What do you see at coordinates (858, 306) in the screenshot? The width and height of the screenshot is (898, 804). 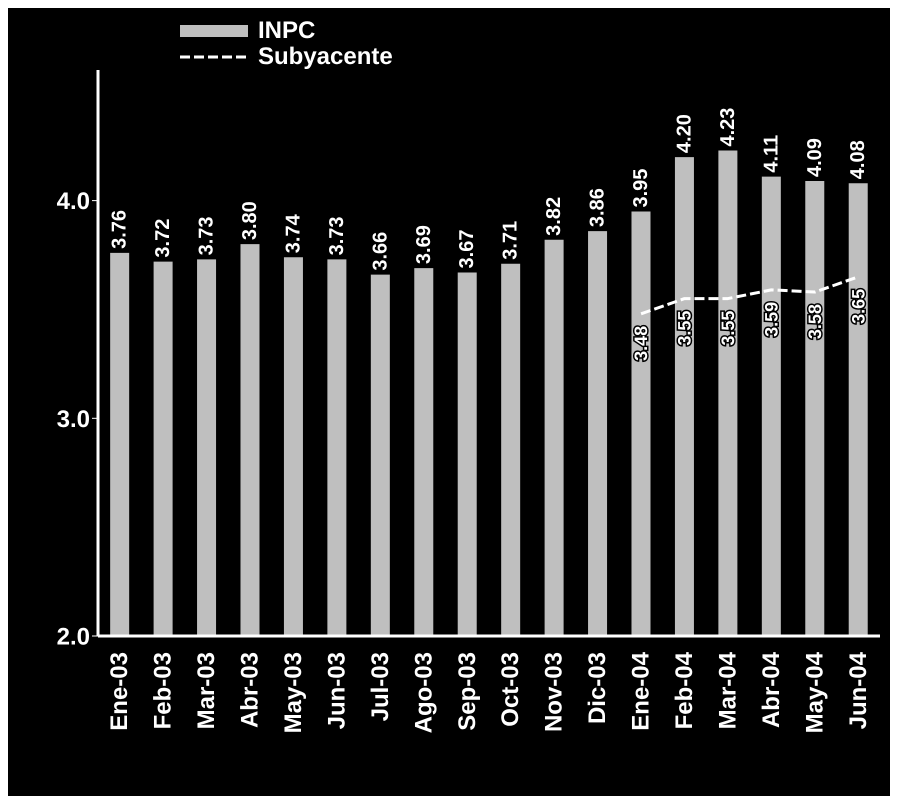 I see `data-label: 3.65` at bounding box center [858, 306].